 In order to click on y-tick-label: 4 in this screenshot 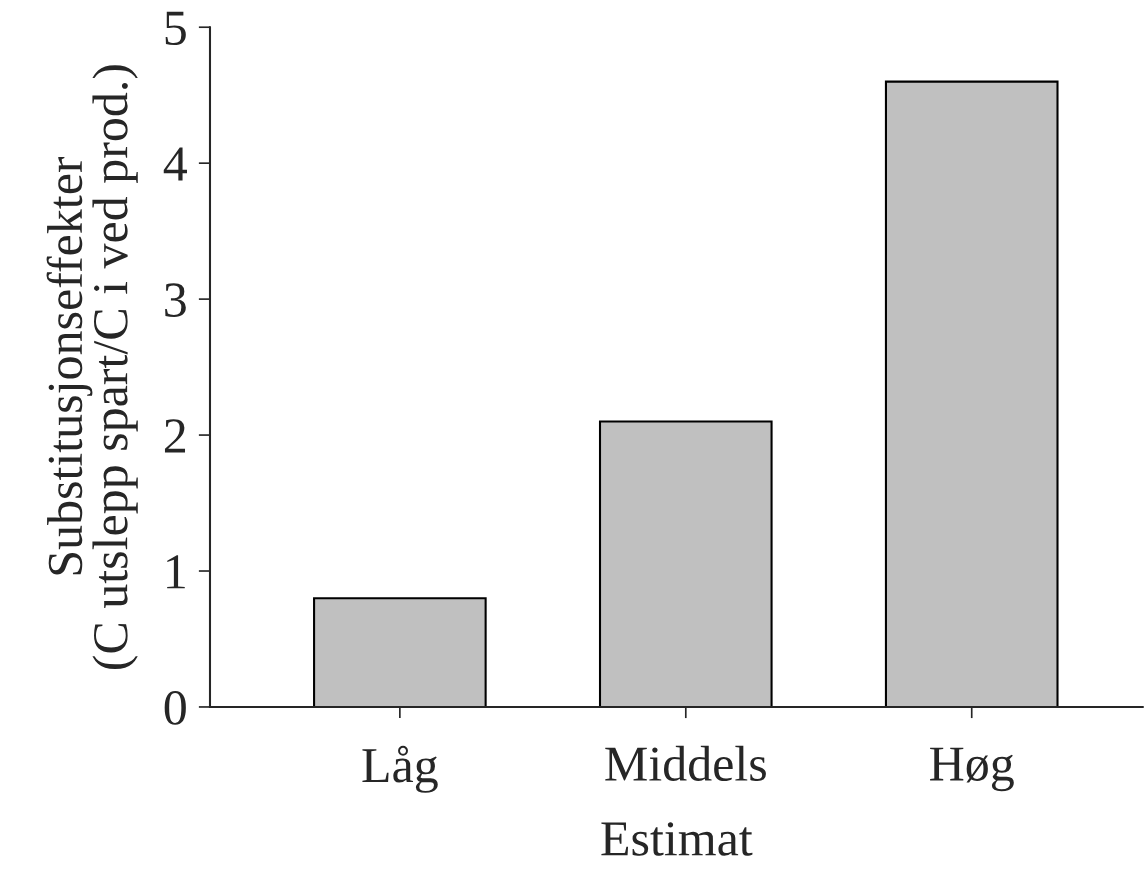, I will do `click(175, 164)`.